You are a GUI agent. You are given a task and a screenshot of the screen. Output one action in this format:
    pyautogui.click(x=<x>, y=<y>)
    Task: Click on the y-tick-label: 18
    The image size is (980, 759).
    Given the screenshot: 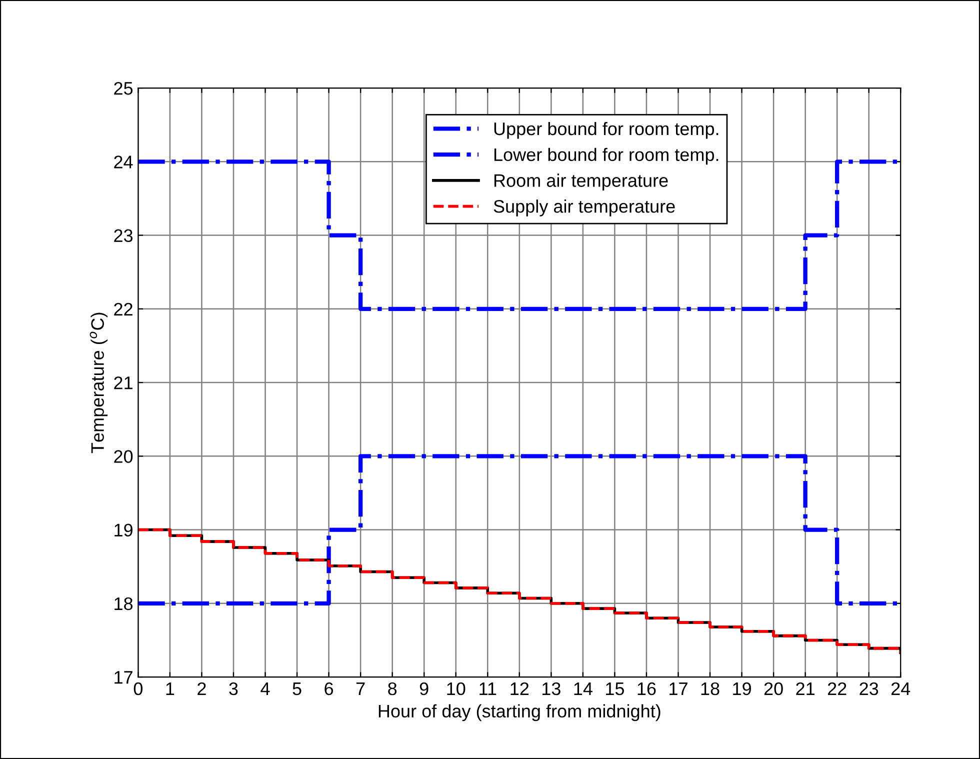 What is the action you would take?
    pyautogui.click(x=123, y=603)
    